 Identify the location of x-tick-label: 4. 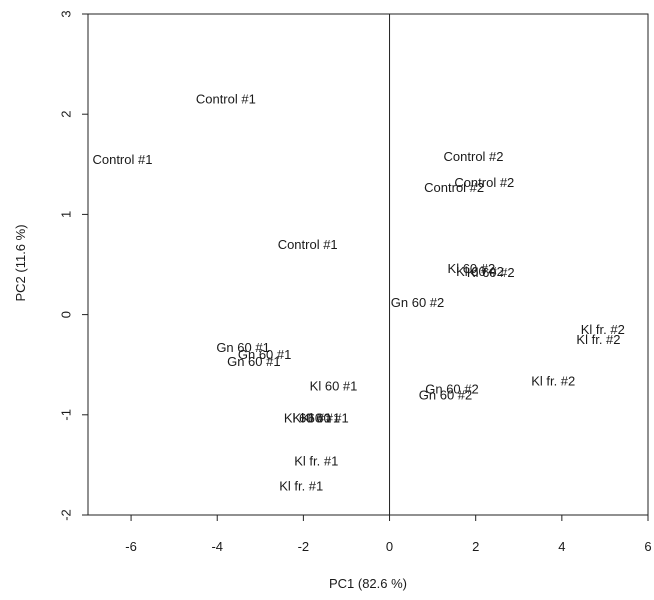
(561, 546).